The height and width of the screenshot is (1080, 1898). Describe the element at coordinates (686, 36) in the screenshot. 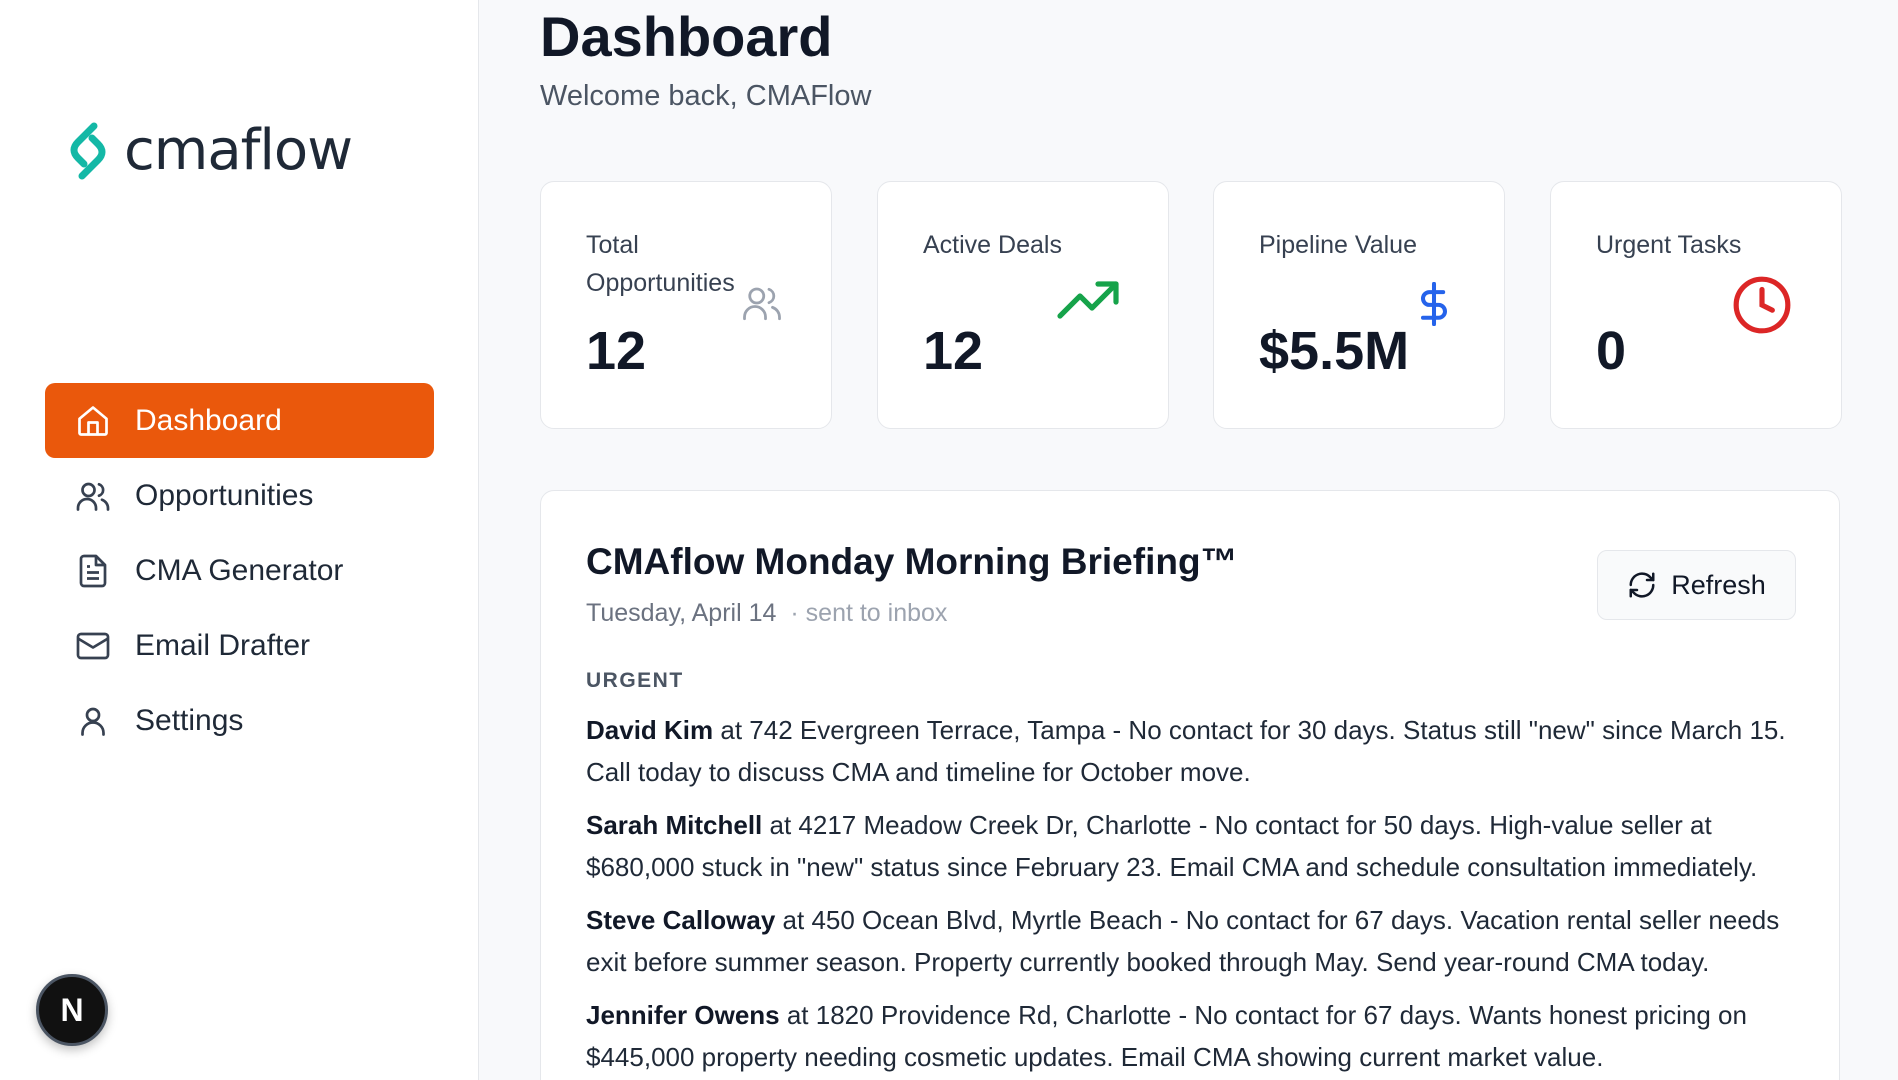

I see `page-title: Dashboard` at that location.